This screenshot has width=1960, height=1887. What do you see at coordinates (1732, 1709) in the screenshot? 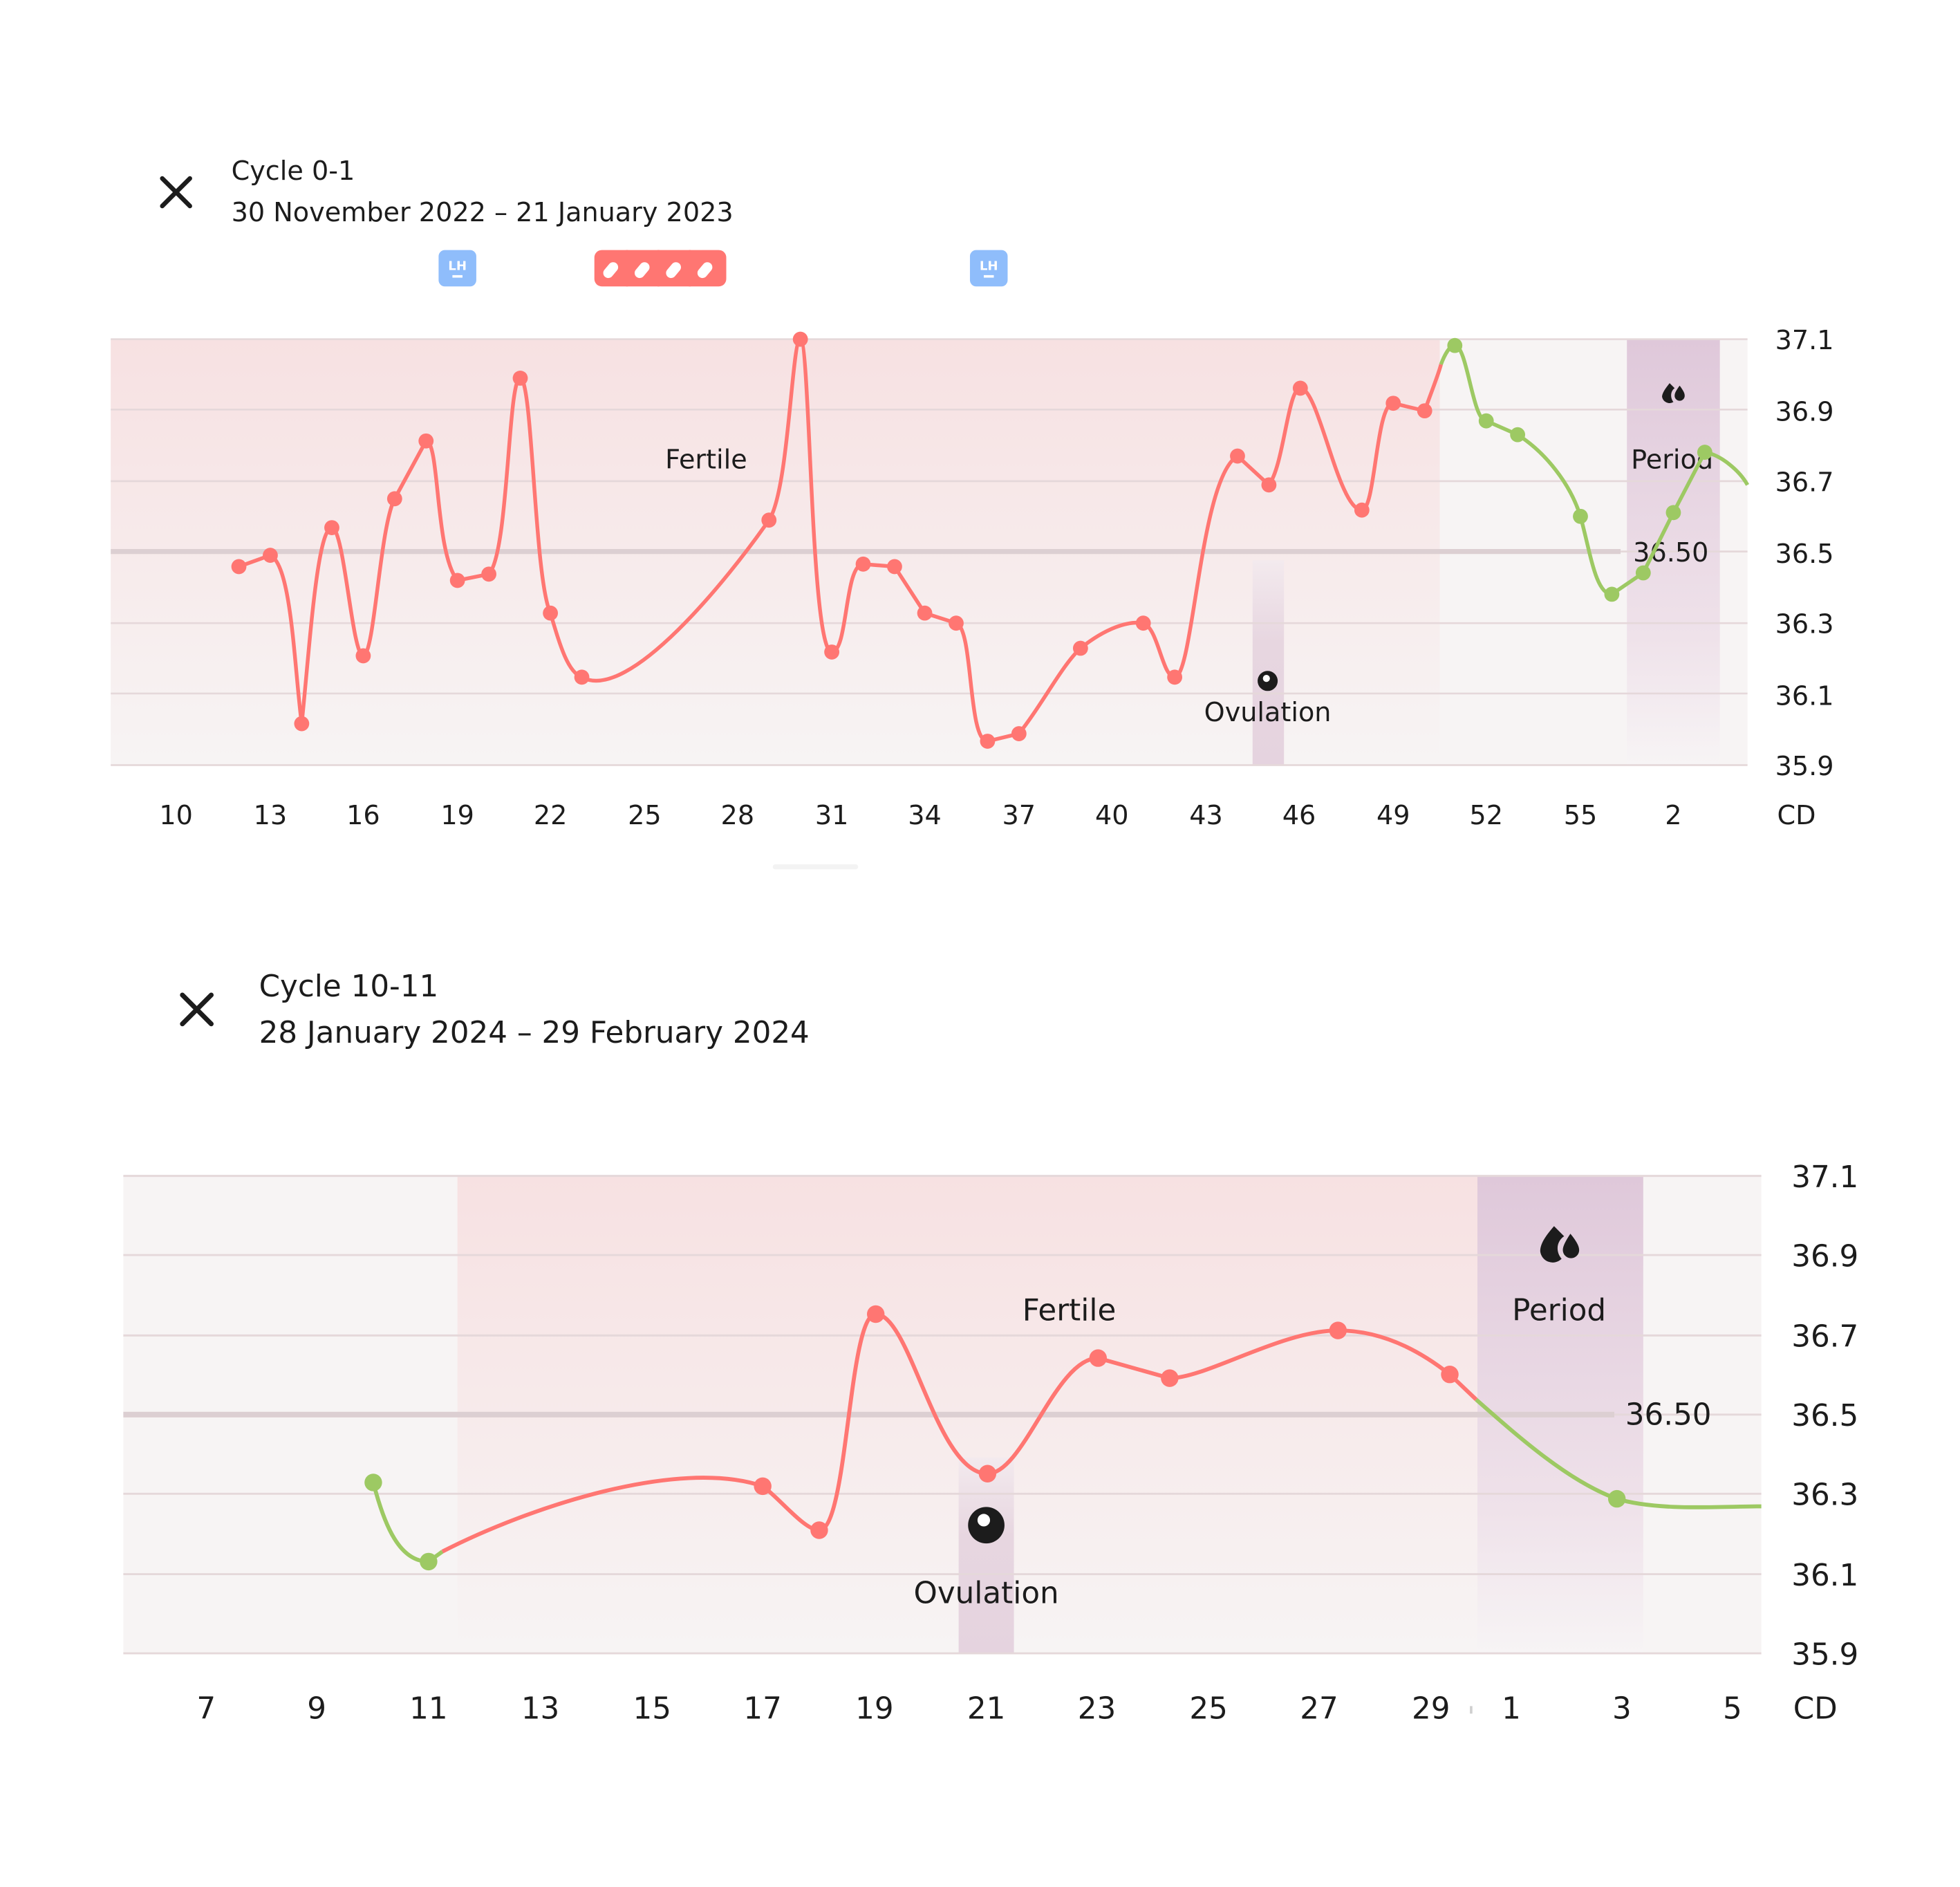
I see `svg-text: 5` at bounding box center [1732, 1709].